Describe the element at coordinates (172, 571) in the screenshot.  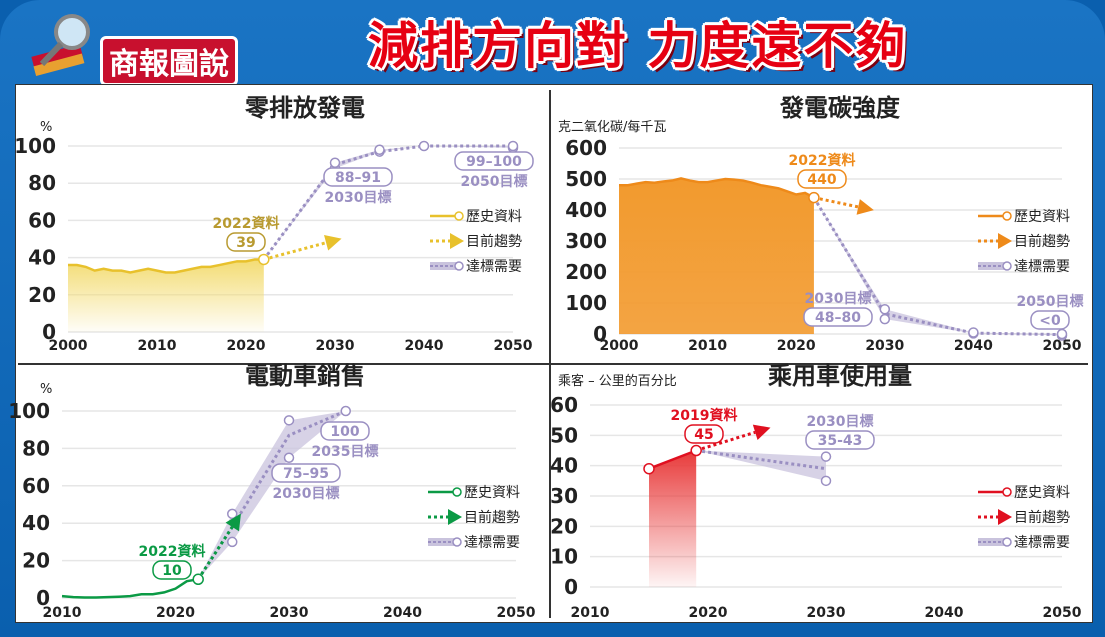
I see `annotation-value: 10` at that location.